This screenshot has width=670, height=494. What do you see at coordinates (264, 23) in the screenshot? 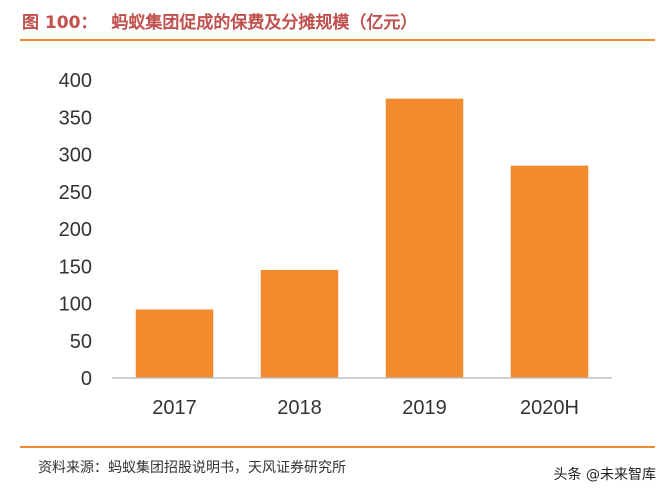
I see `figure-title-text: 蚂蚁集团促成的保费及分摊规模（亿元）` at bounding box center [264, 23].